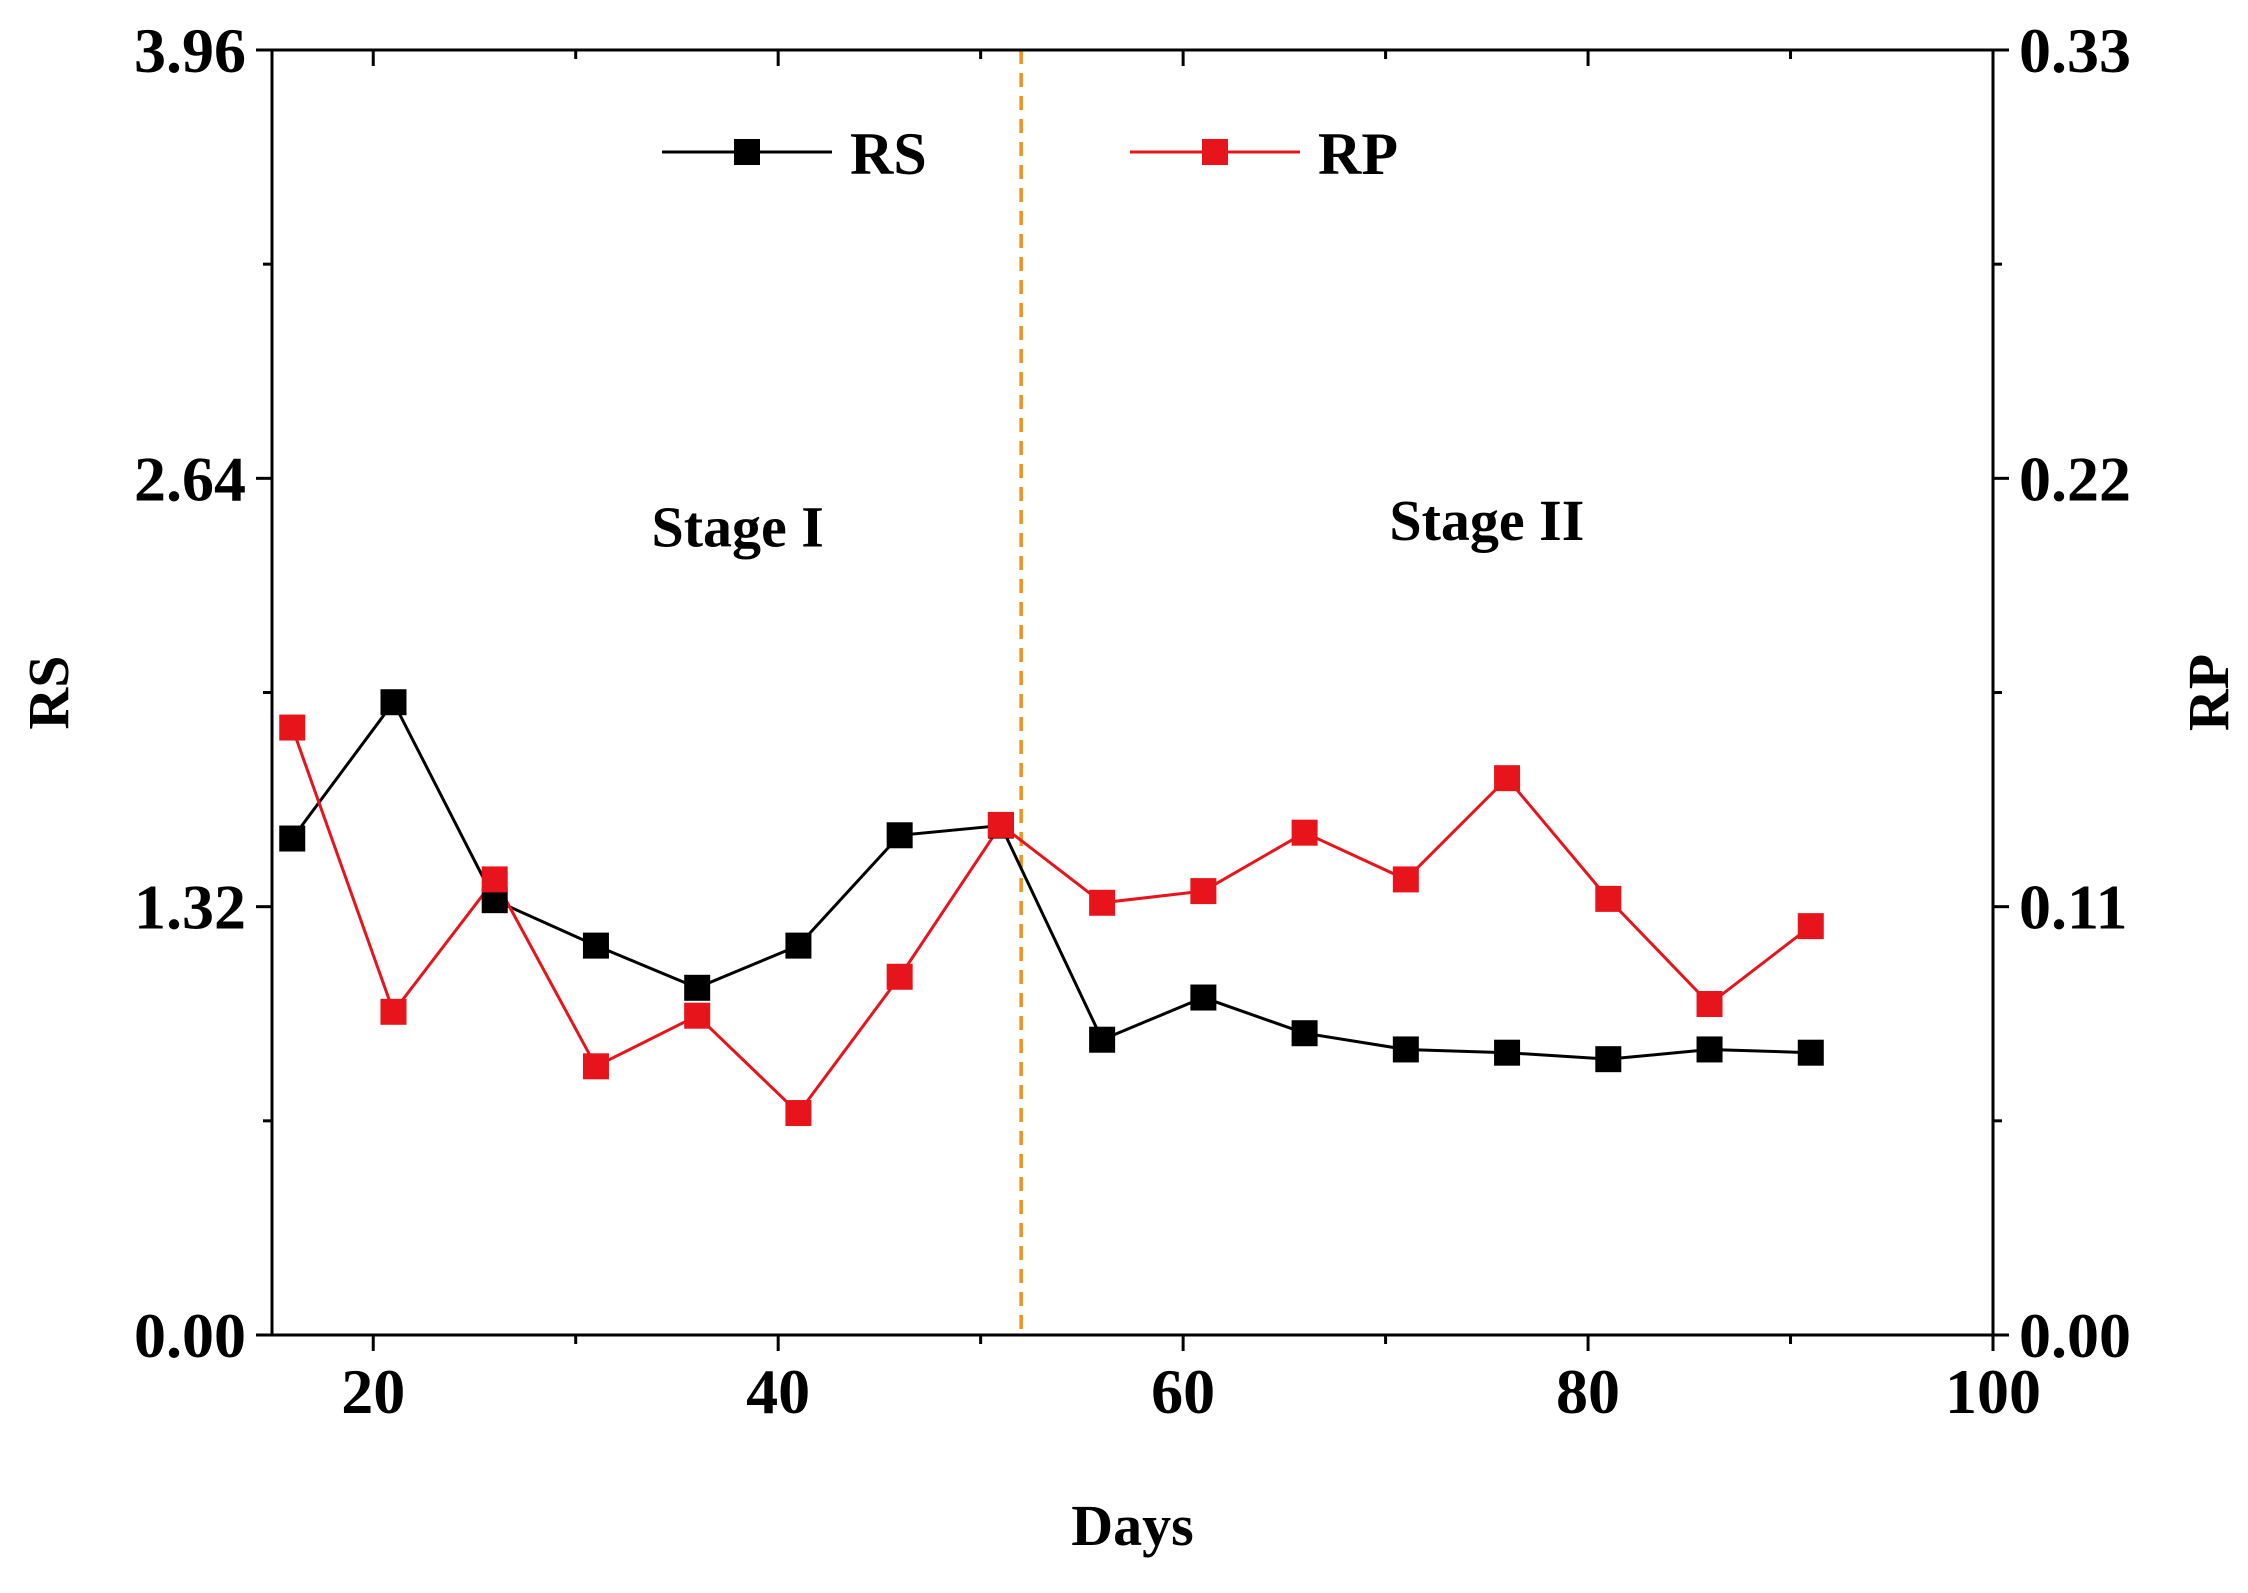 Image resolution: width=2248 pixels, height=1593 pixels. Describe the element at coordinates (737, 526) in the screenshot. I see `stage-1-label: Stage I` at that location.